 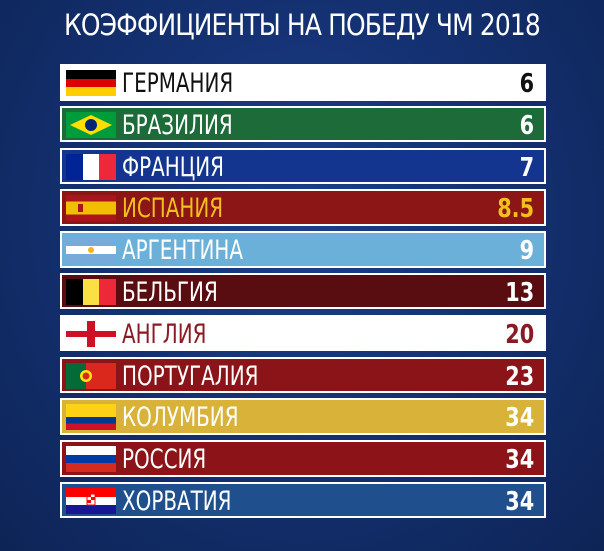 I want to click on germany-flag-icon, so click(x=91, y=83).